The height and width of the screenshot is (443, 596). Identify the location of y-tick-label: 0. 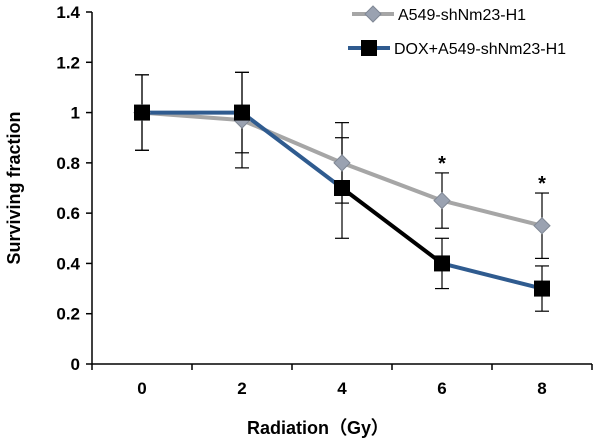
(75, 364).